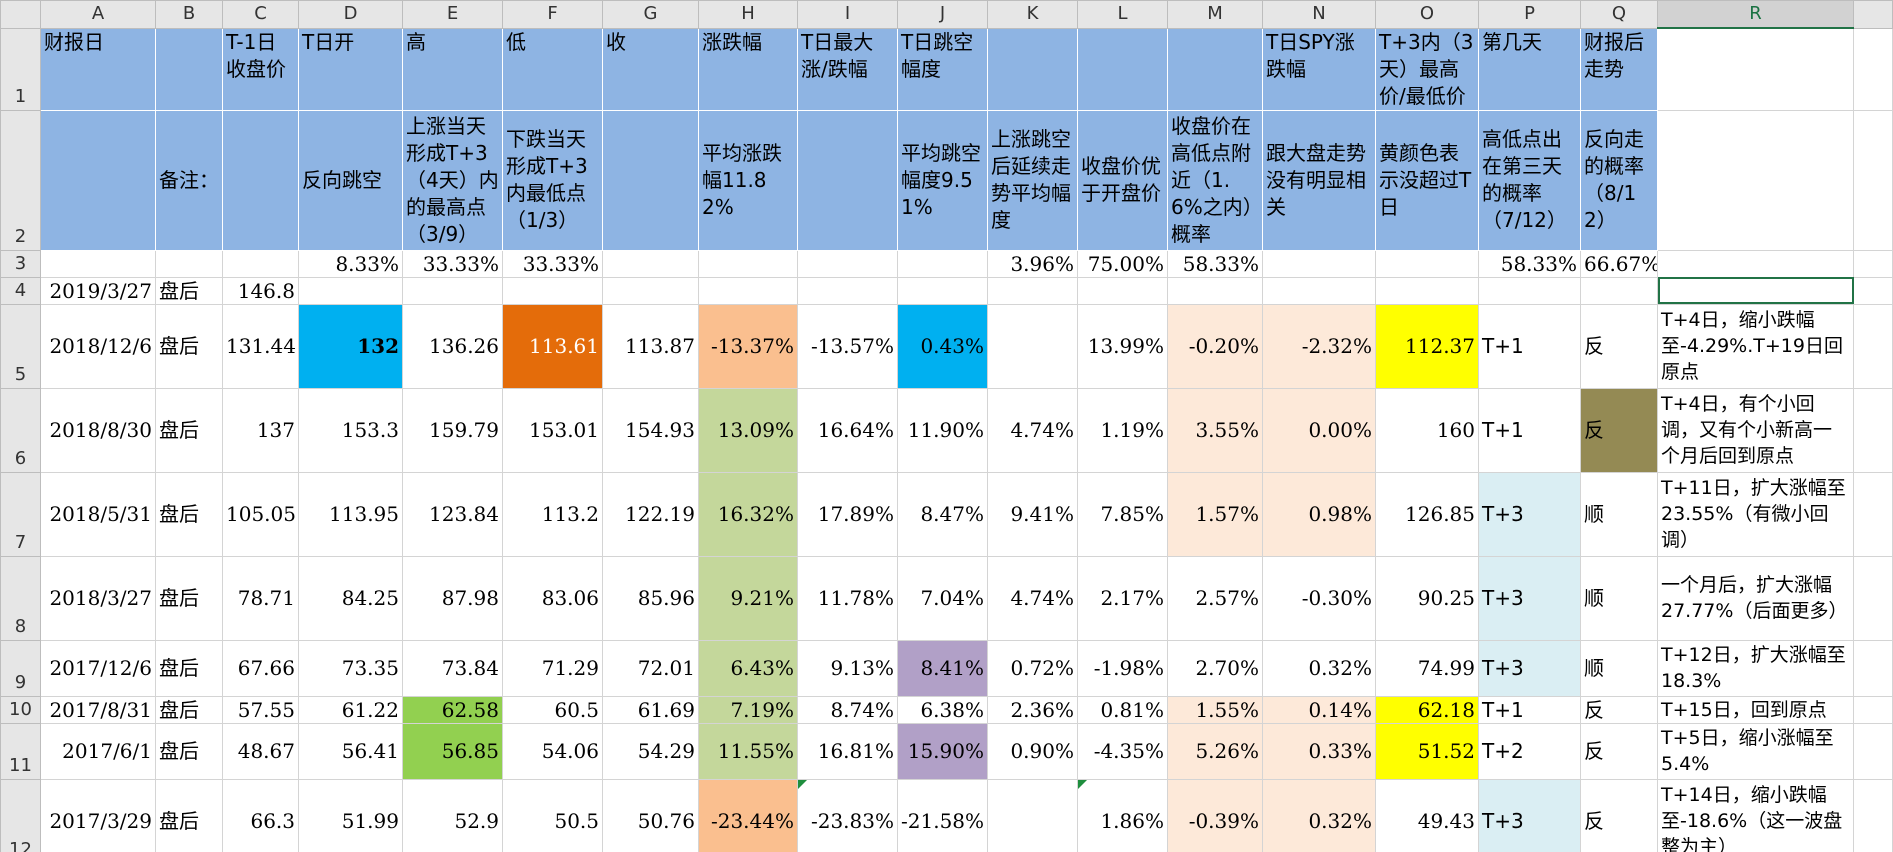 The image size is (1893, 852). What do you see at coordinates (1319, 180) in the screenshot?
I see `header-cell-n2: 跟大盘走势没有明显相关` at bounding box center [1319, 180].